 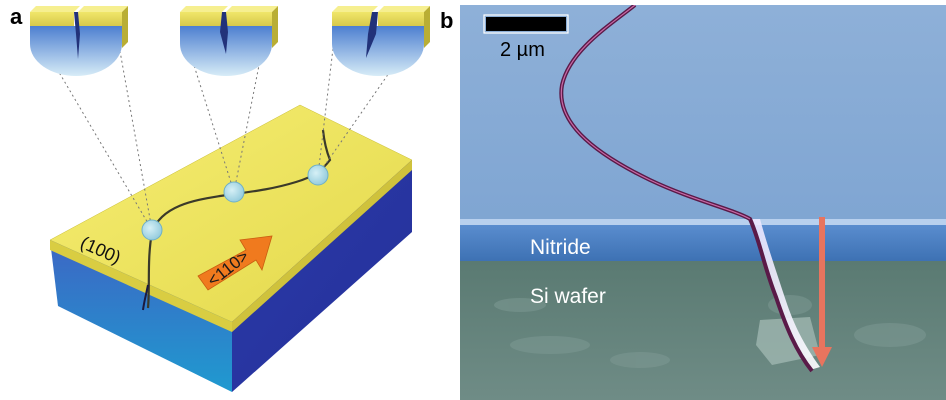 What do you see at coordinates (16, 16) in the screenshot?
I see `panel-a-letter: a` at bounding box center [16, 16].